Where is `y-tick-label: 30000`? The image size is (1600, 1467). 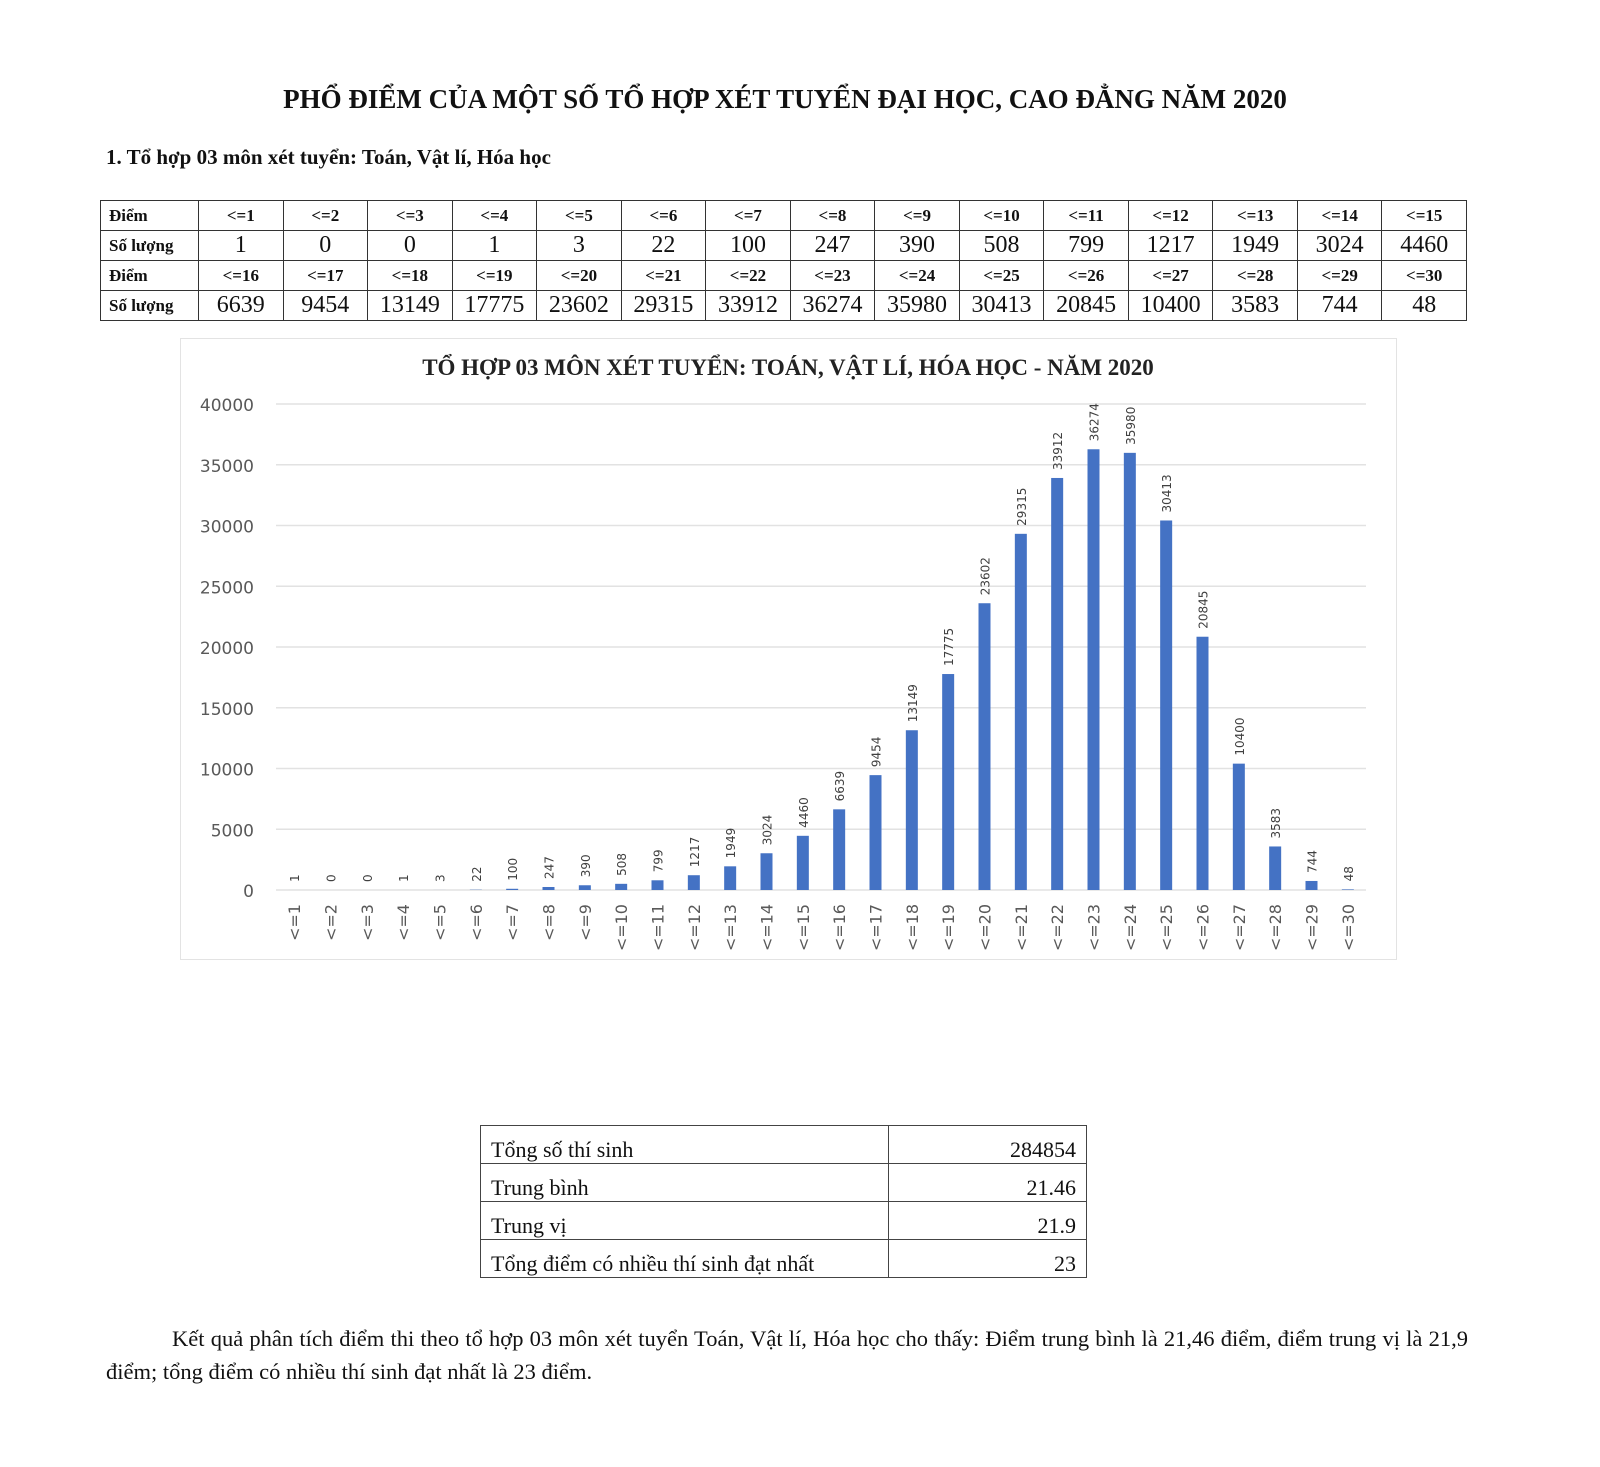 y-tick-label: 30000 is located at coordinates (227, 528).